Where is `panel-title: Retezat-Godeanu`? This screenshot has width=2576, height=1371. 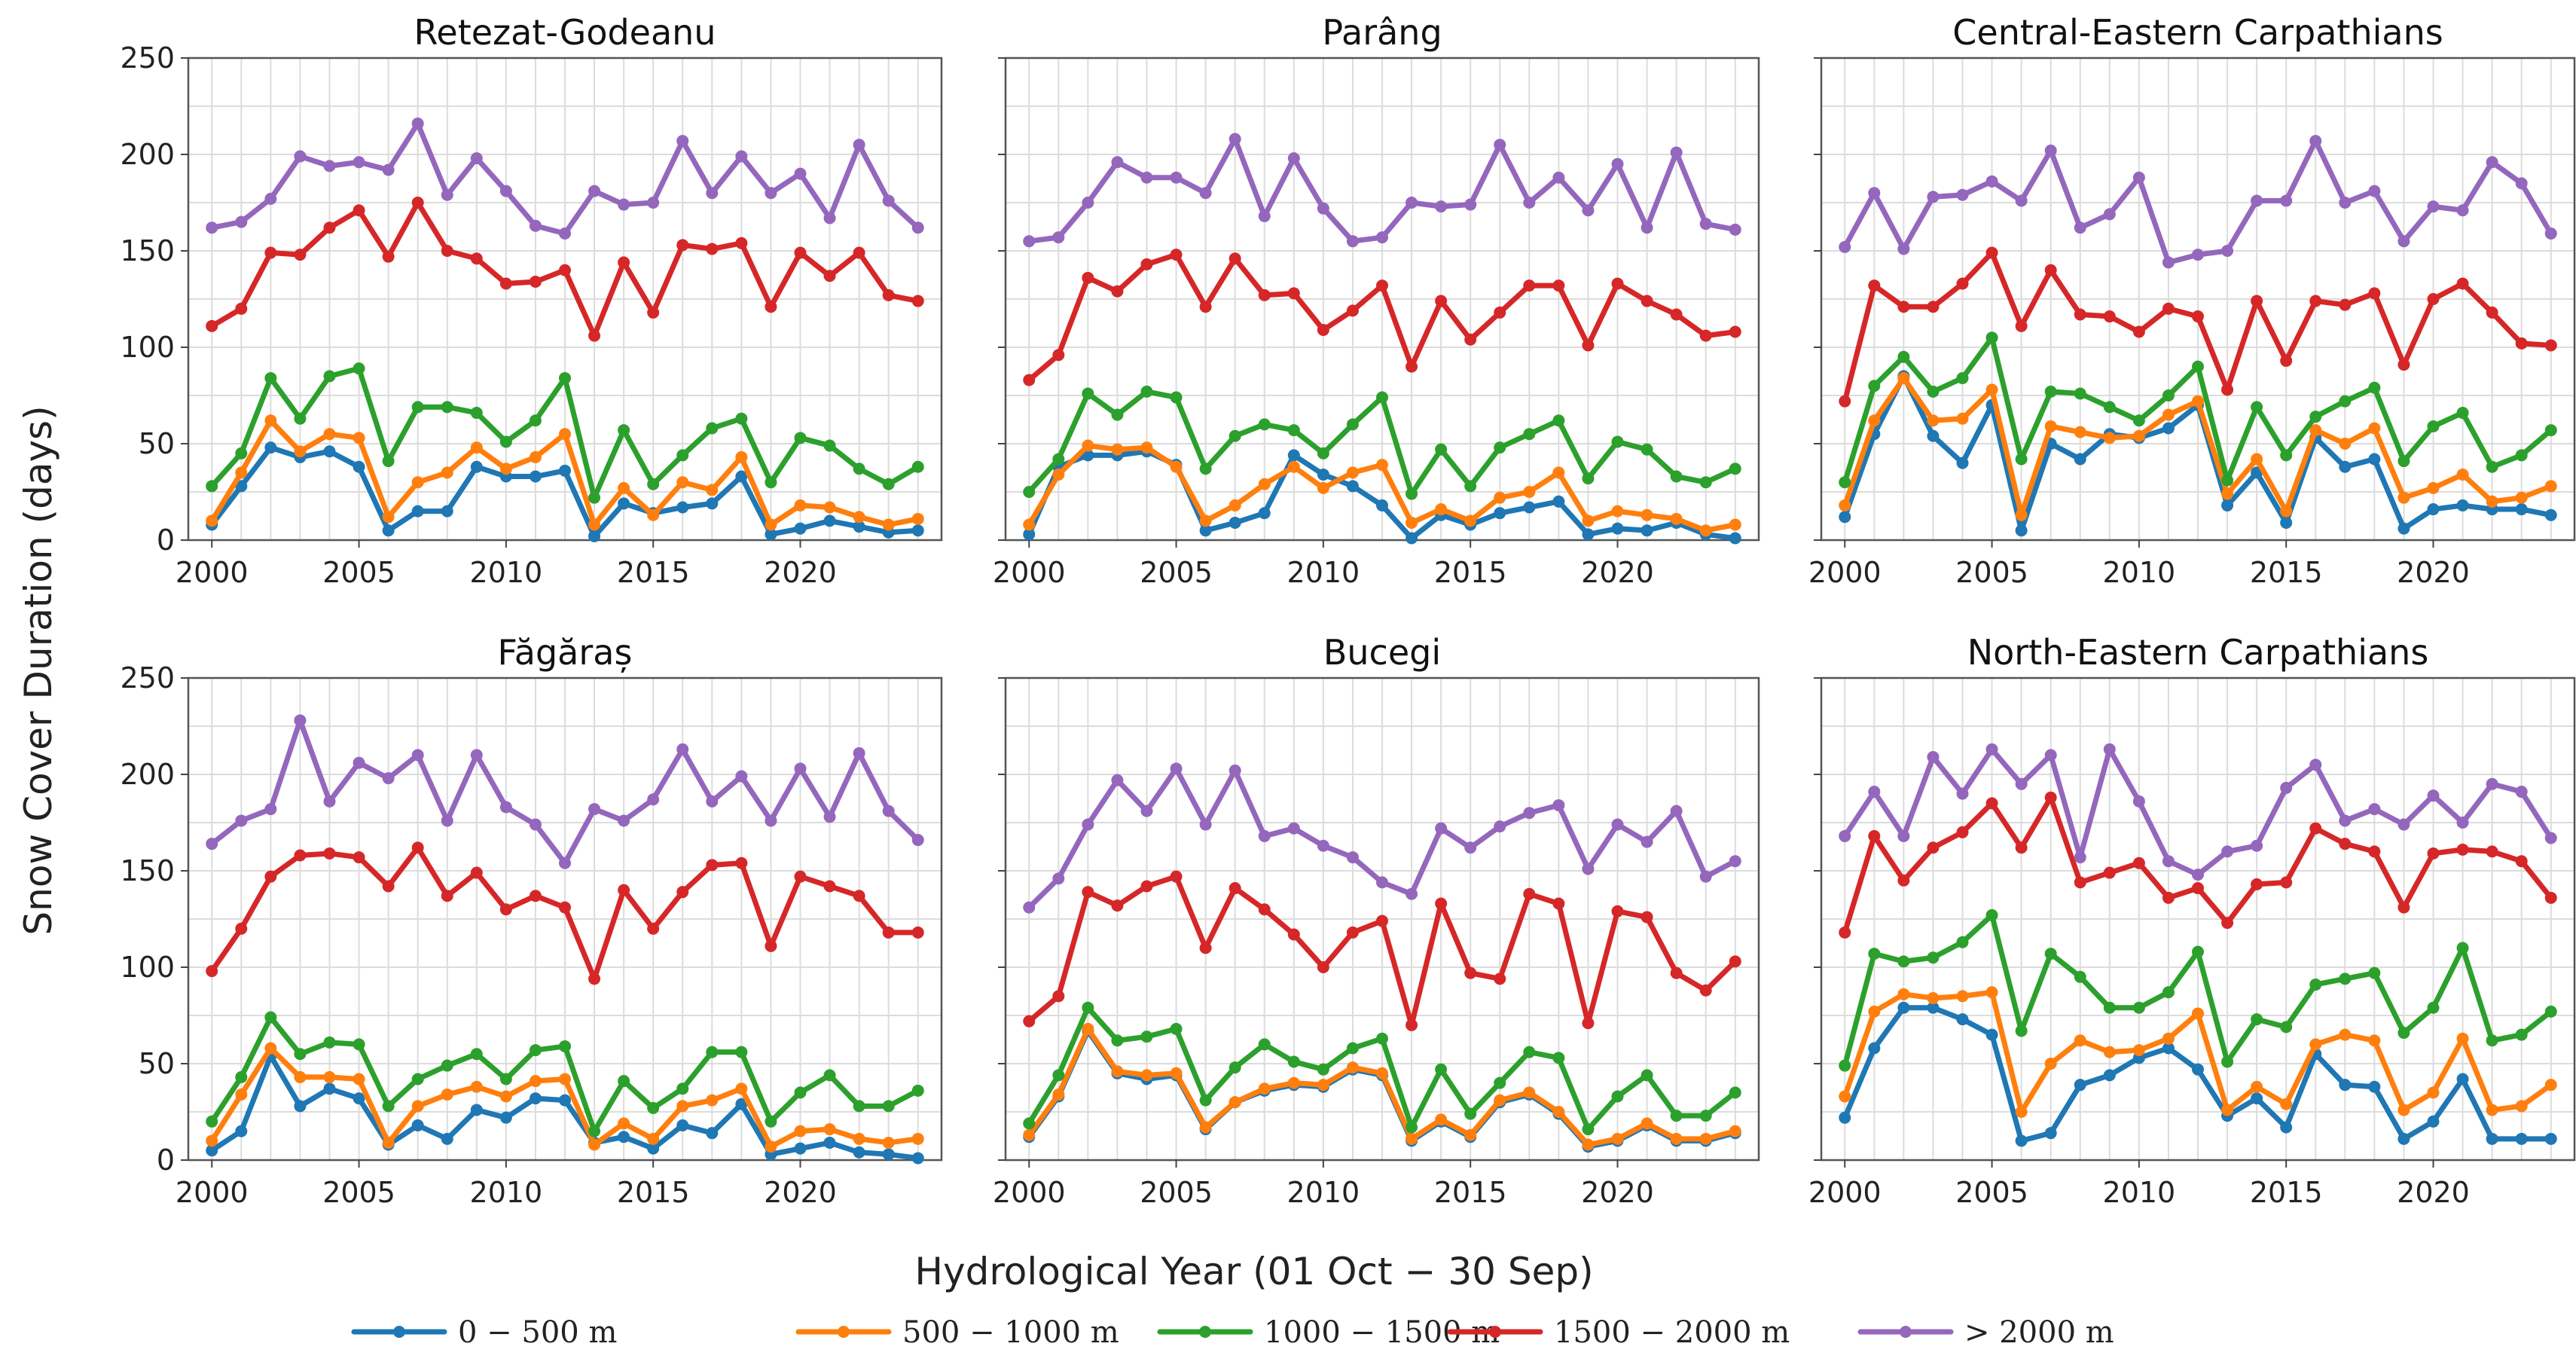 panel-title: Retezat-Godeanu is located at coordinates (565, 33).